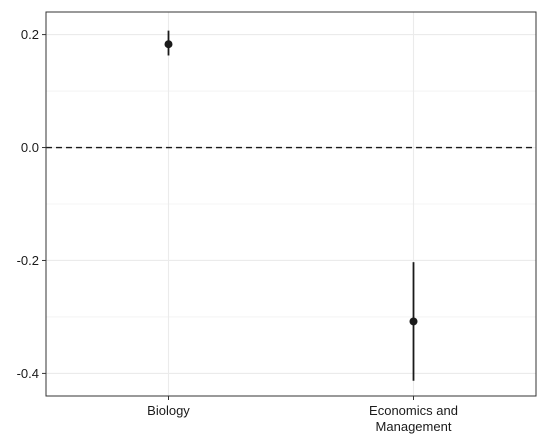 The height and width of the screenshot is (435, 537). What do you see at coordinates (30, 147) in the screenshot?
I see `y-tick-label: 0.0` at bounding box center [30, 147].